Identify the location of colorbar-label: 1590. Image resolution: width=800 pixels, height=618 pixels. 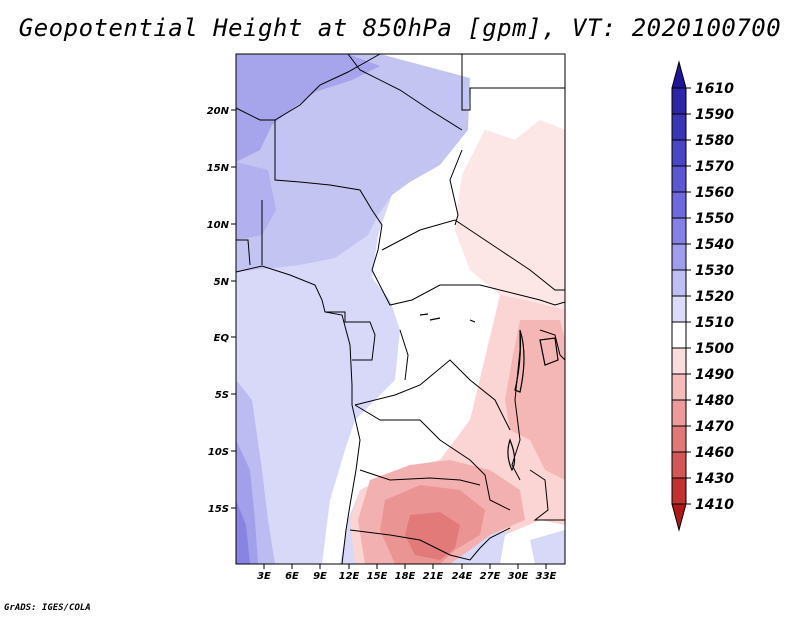
(714, 115).